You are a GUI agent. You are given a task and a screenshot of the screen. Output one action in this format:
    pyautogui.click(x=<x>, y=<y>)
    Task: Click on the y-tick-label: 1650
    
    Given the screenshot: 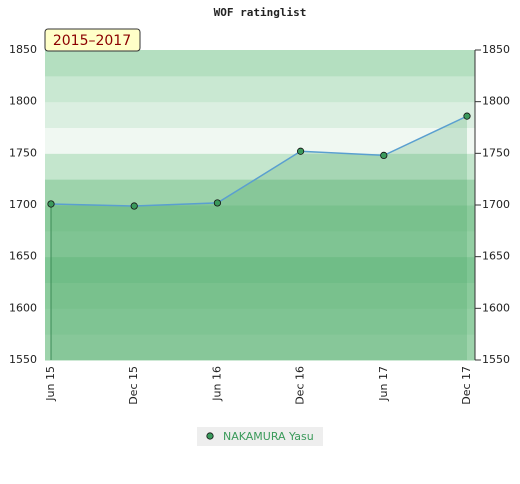 What is the action you would take?
    pyautogui.click(x=23, y=256)
    